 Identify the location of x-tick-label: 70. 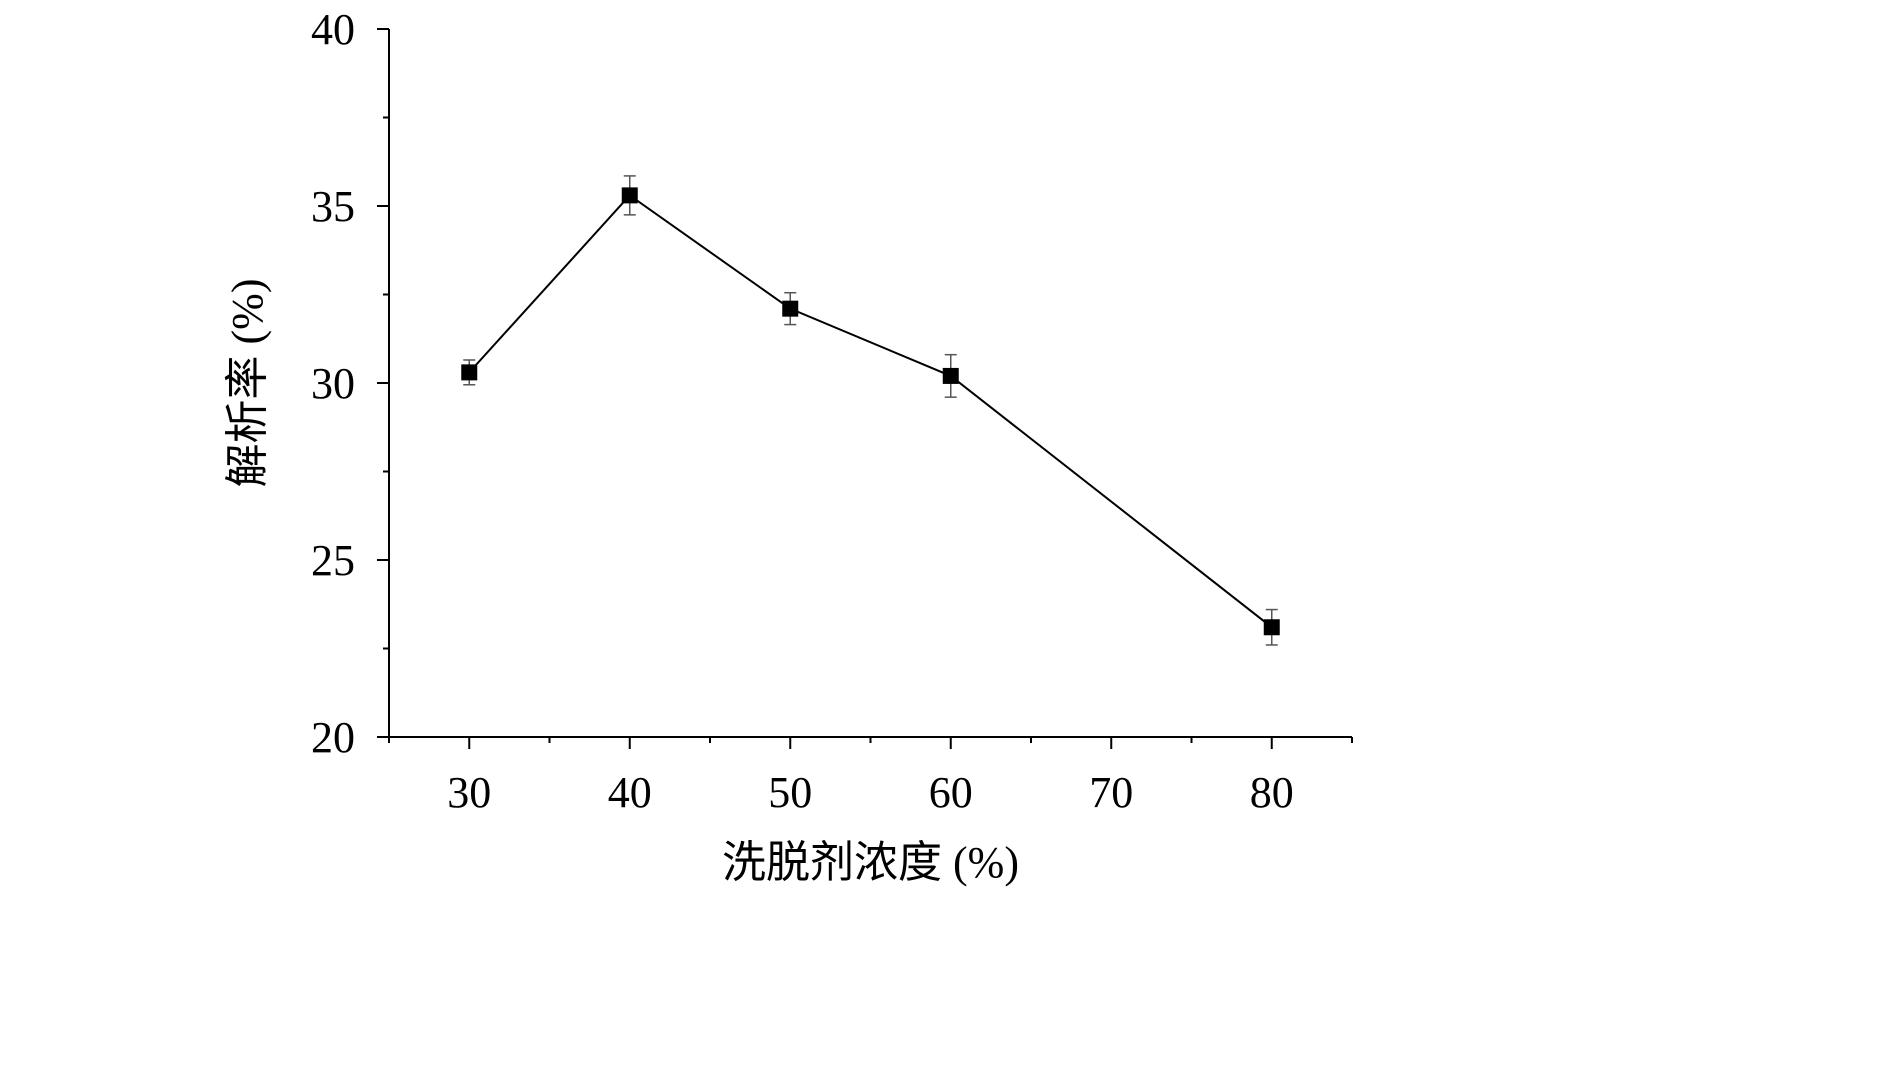
(1111, 792).